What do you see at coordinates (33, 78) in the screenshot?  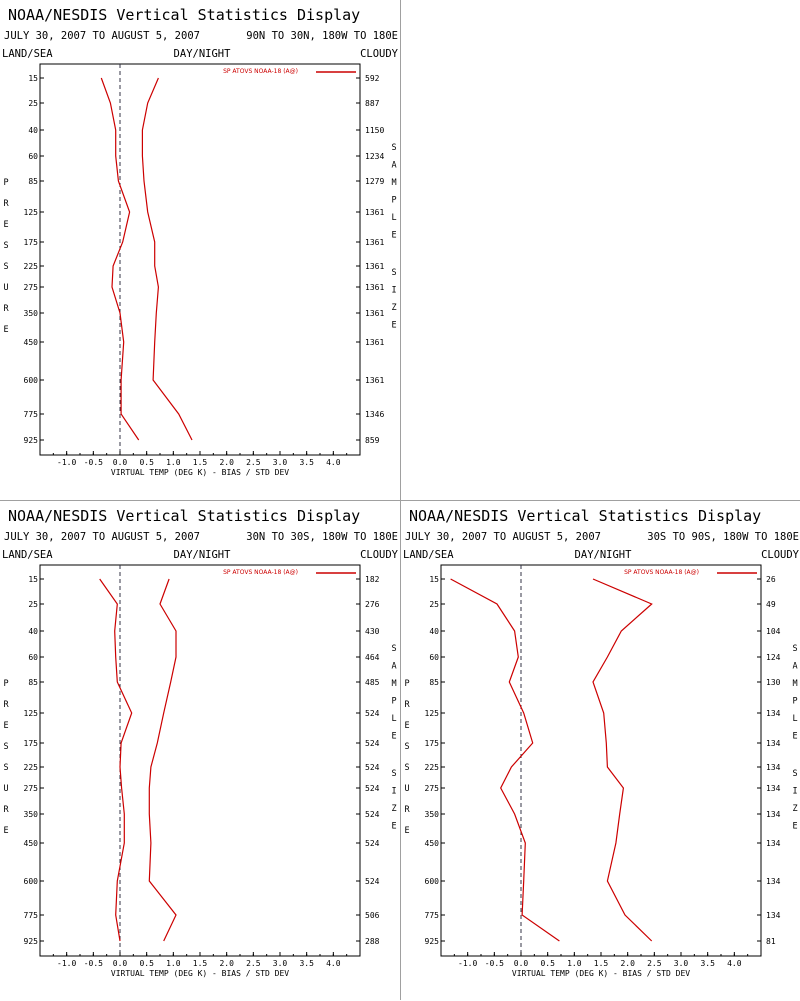 I see `pressure-tick-label: 15` at bounding box center [33, 78].